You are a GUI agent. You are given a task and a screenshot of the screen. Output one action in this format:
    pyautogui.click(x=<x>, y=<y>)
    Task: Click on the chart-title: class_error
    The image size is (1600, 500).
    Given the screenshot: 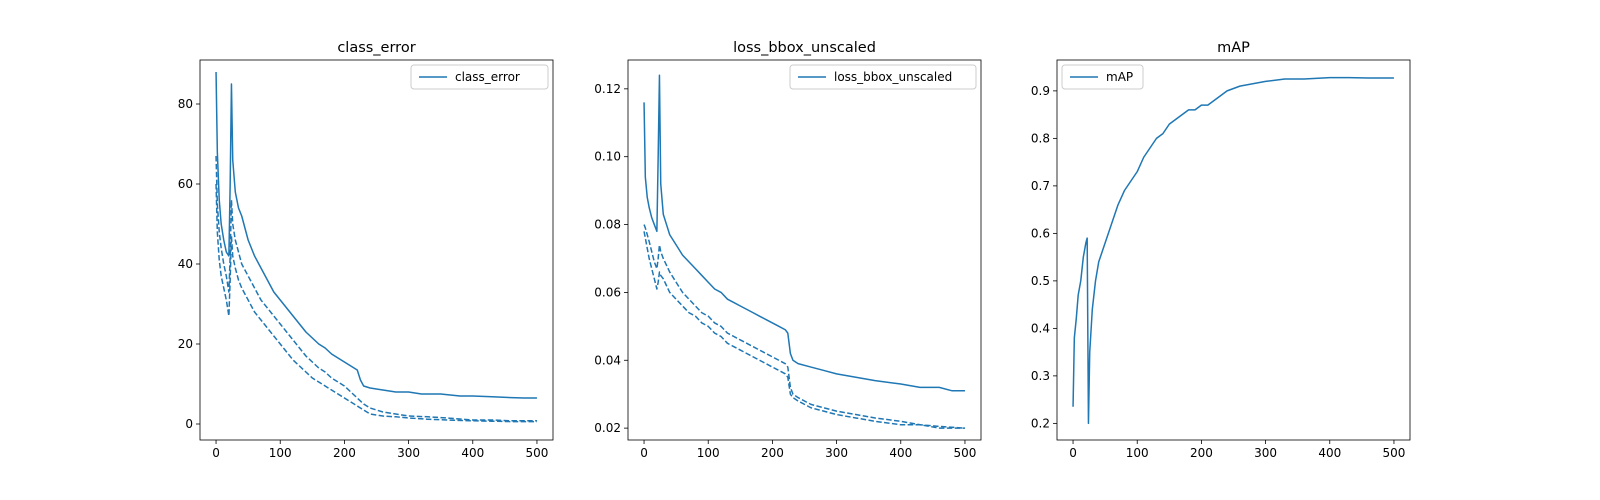 What is the action you would take?
    pyautogui.click(x=376, y=48)
    